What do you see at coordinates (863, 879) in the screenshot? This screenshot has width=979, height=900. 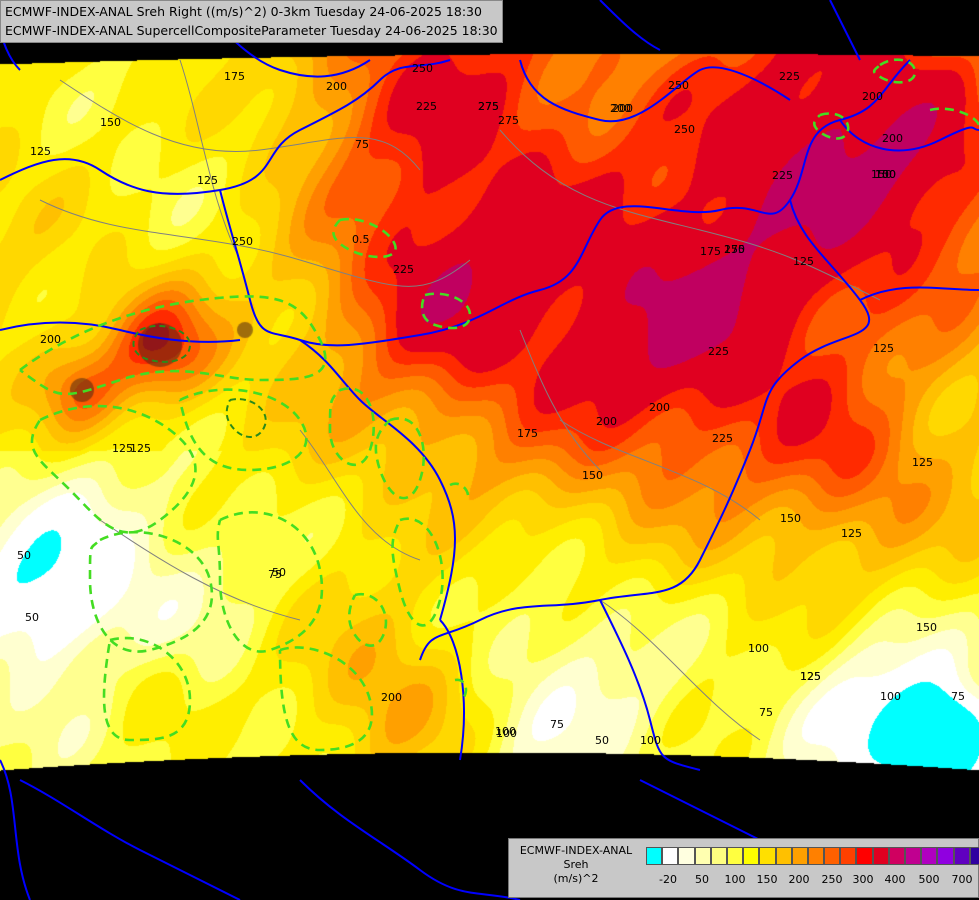 I see `legend-tick-label: 300` at bounding box center [863, 879].